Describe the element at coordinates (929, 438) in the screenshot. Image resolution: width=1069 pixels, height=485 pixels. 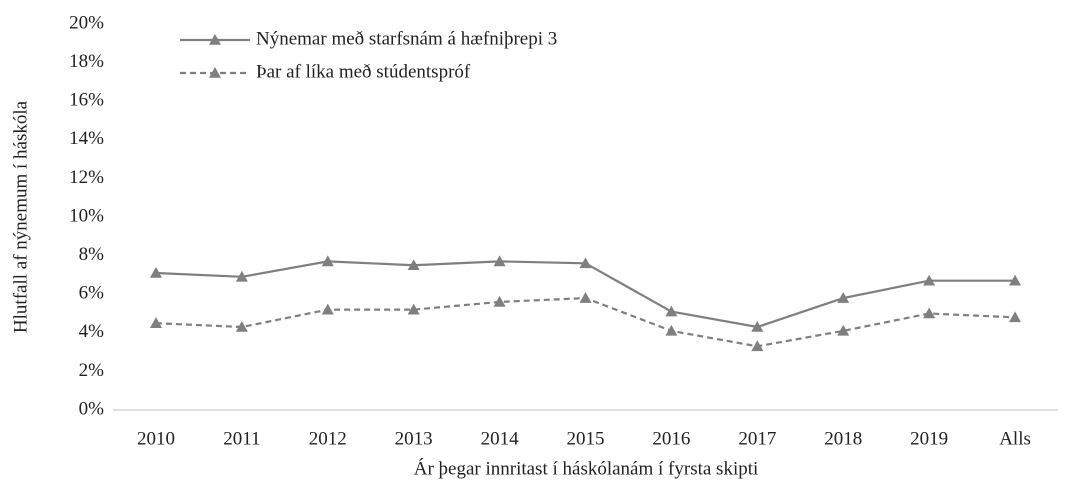
I see `x-tick-label: 2019` at that location.